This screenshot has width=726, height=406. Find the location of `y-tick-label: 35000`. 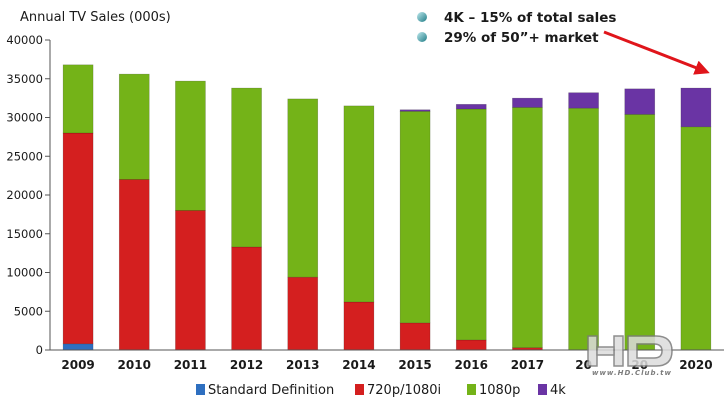

y-tick-label: 35000 is located at coordinates (24, 79).